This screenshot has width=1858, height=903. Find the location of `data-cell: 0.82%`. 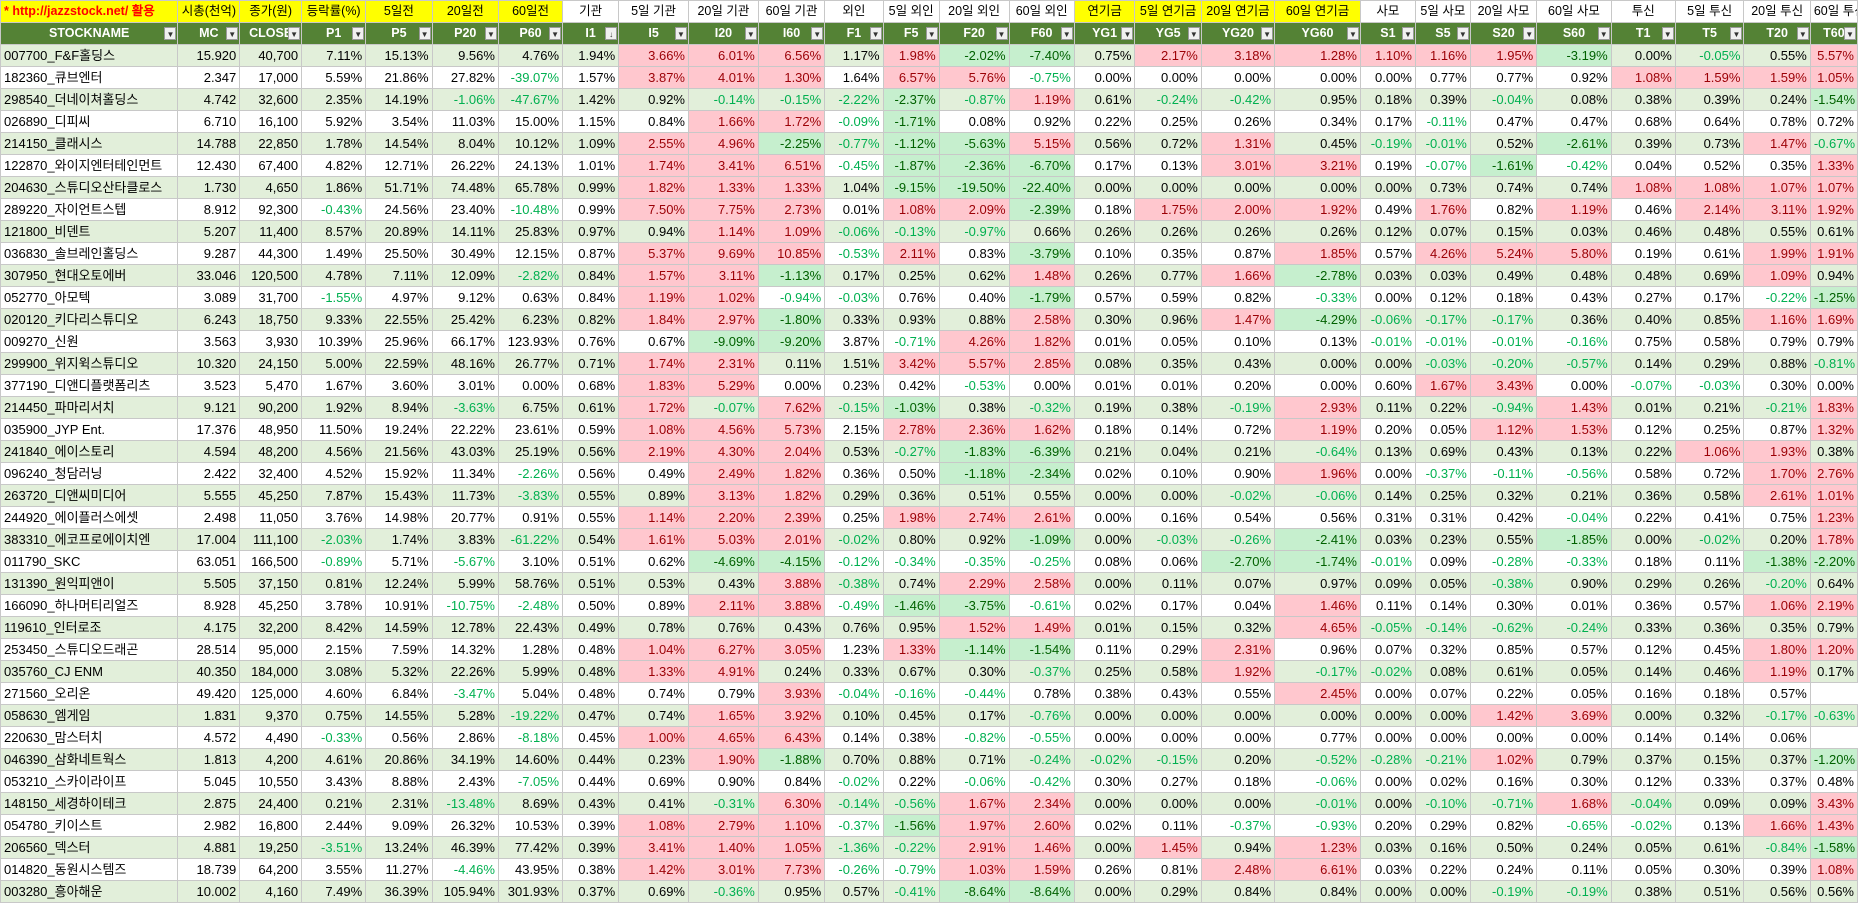

data-cell: 0.82% is located at coordinates (1238, 297).